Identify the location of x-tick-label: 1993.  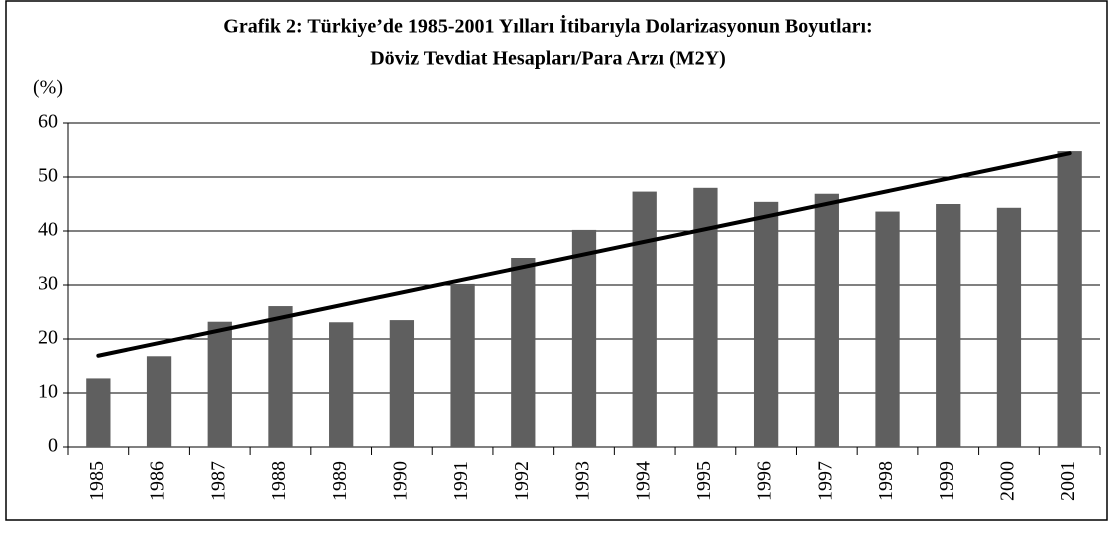
(583, 481).